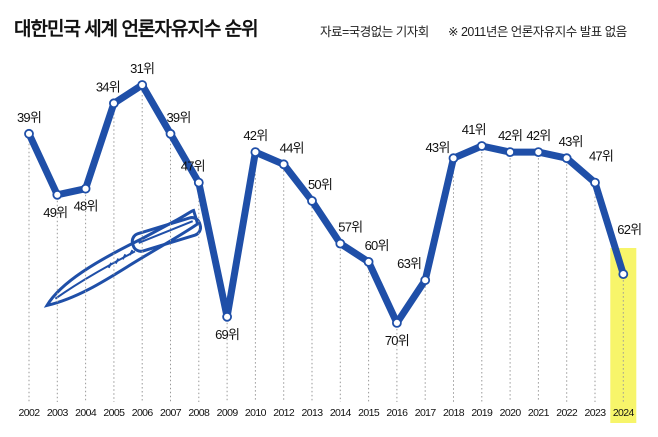 This screenshot has width=658, height=437. Describe the element at coordinates (397, 340) in the screenshot. I see `data-label: 70위` at that location.